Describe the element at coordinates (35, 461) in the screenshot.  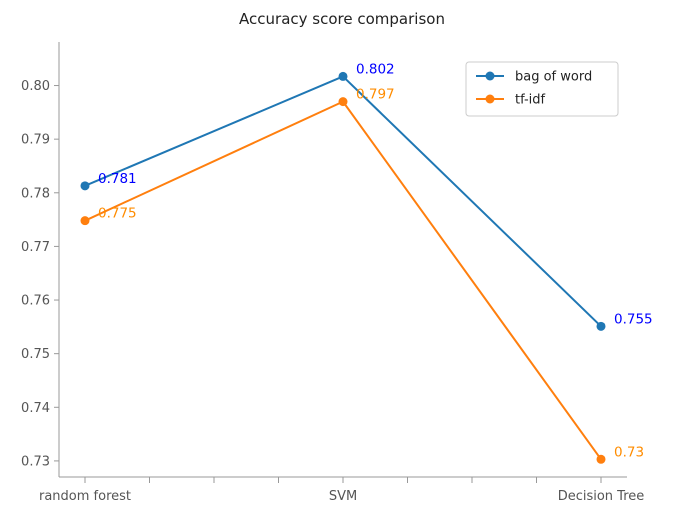
I see `y-tick-label: 0.73` at that location.